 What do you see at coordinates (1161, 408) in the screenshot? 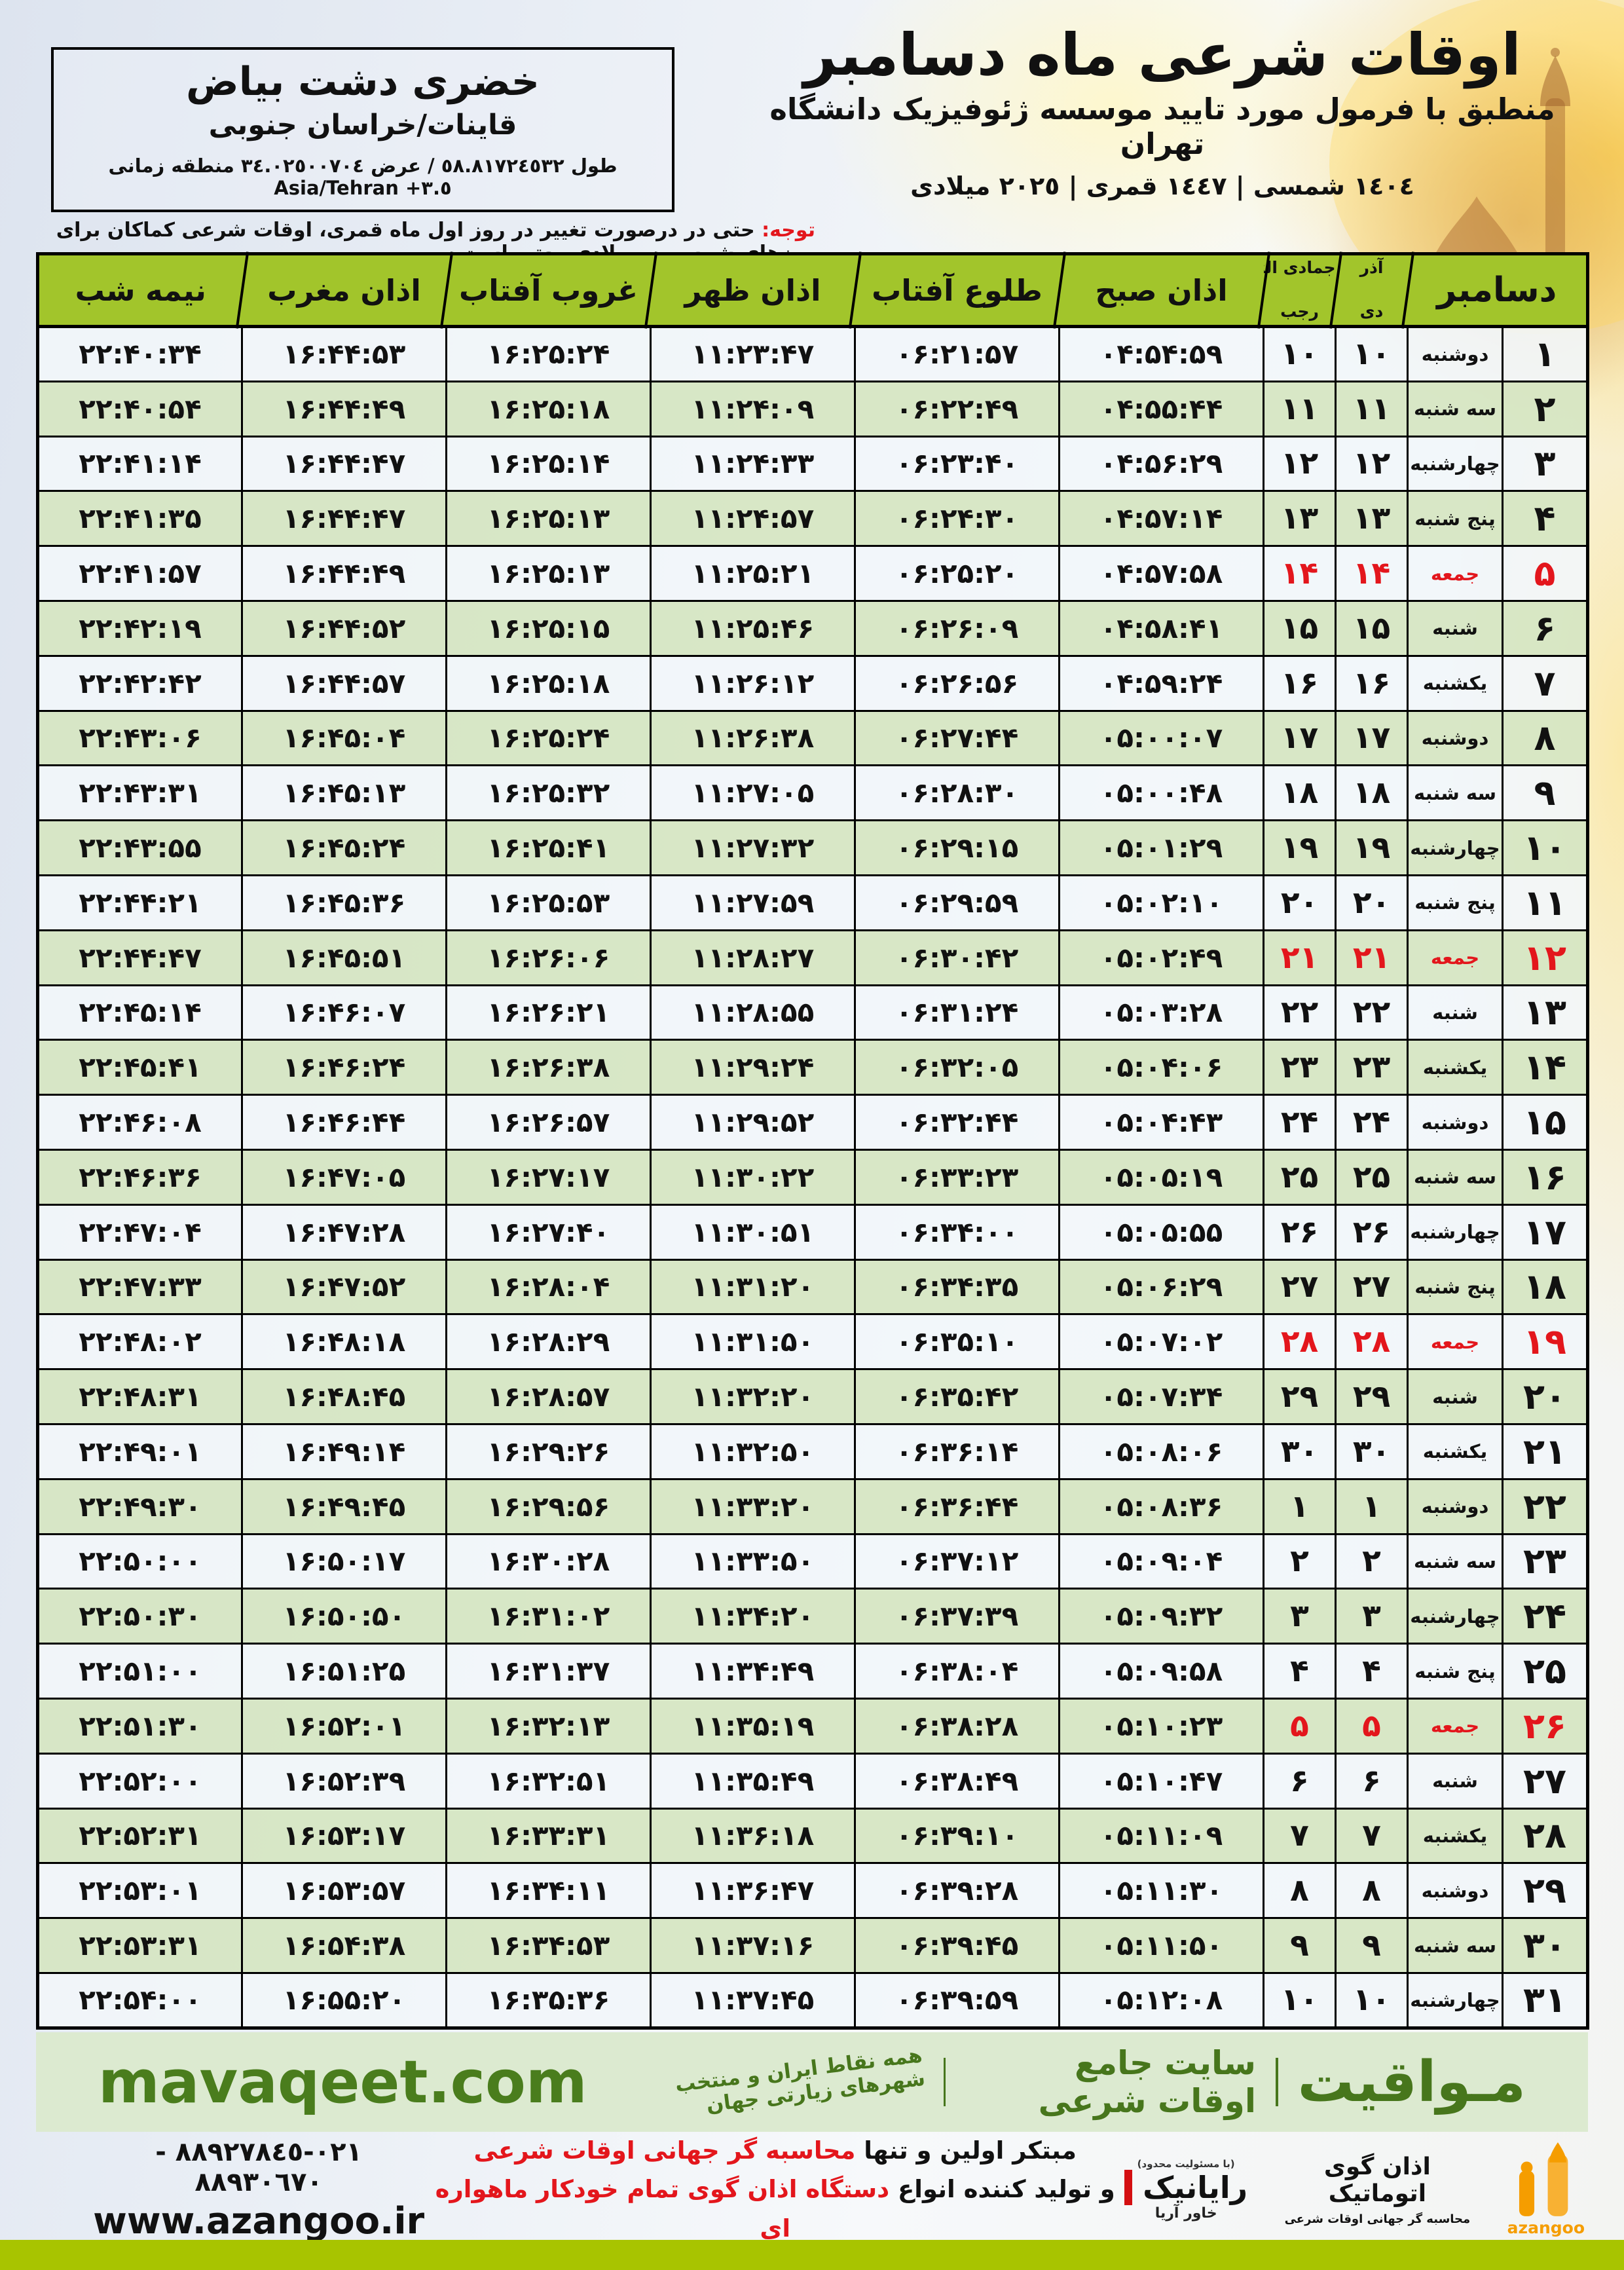
I see `cell-azan-sobh: ۰۴:۵۵:۴۴` at bounding box center [1161, 408].